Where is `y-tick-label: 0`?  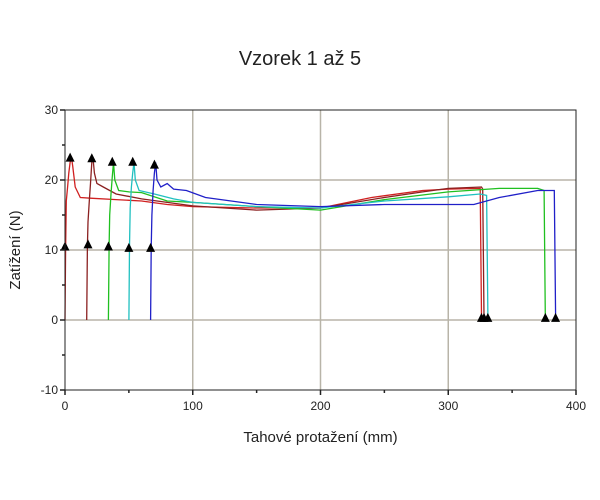
y-tick-label: 0 is located at coordinates (54, 320).